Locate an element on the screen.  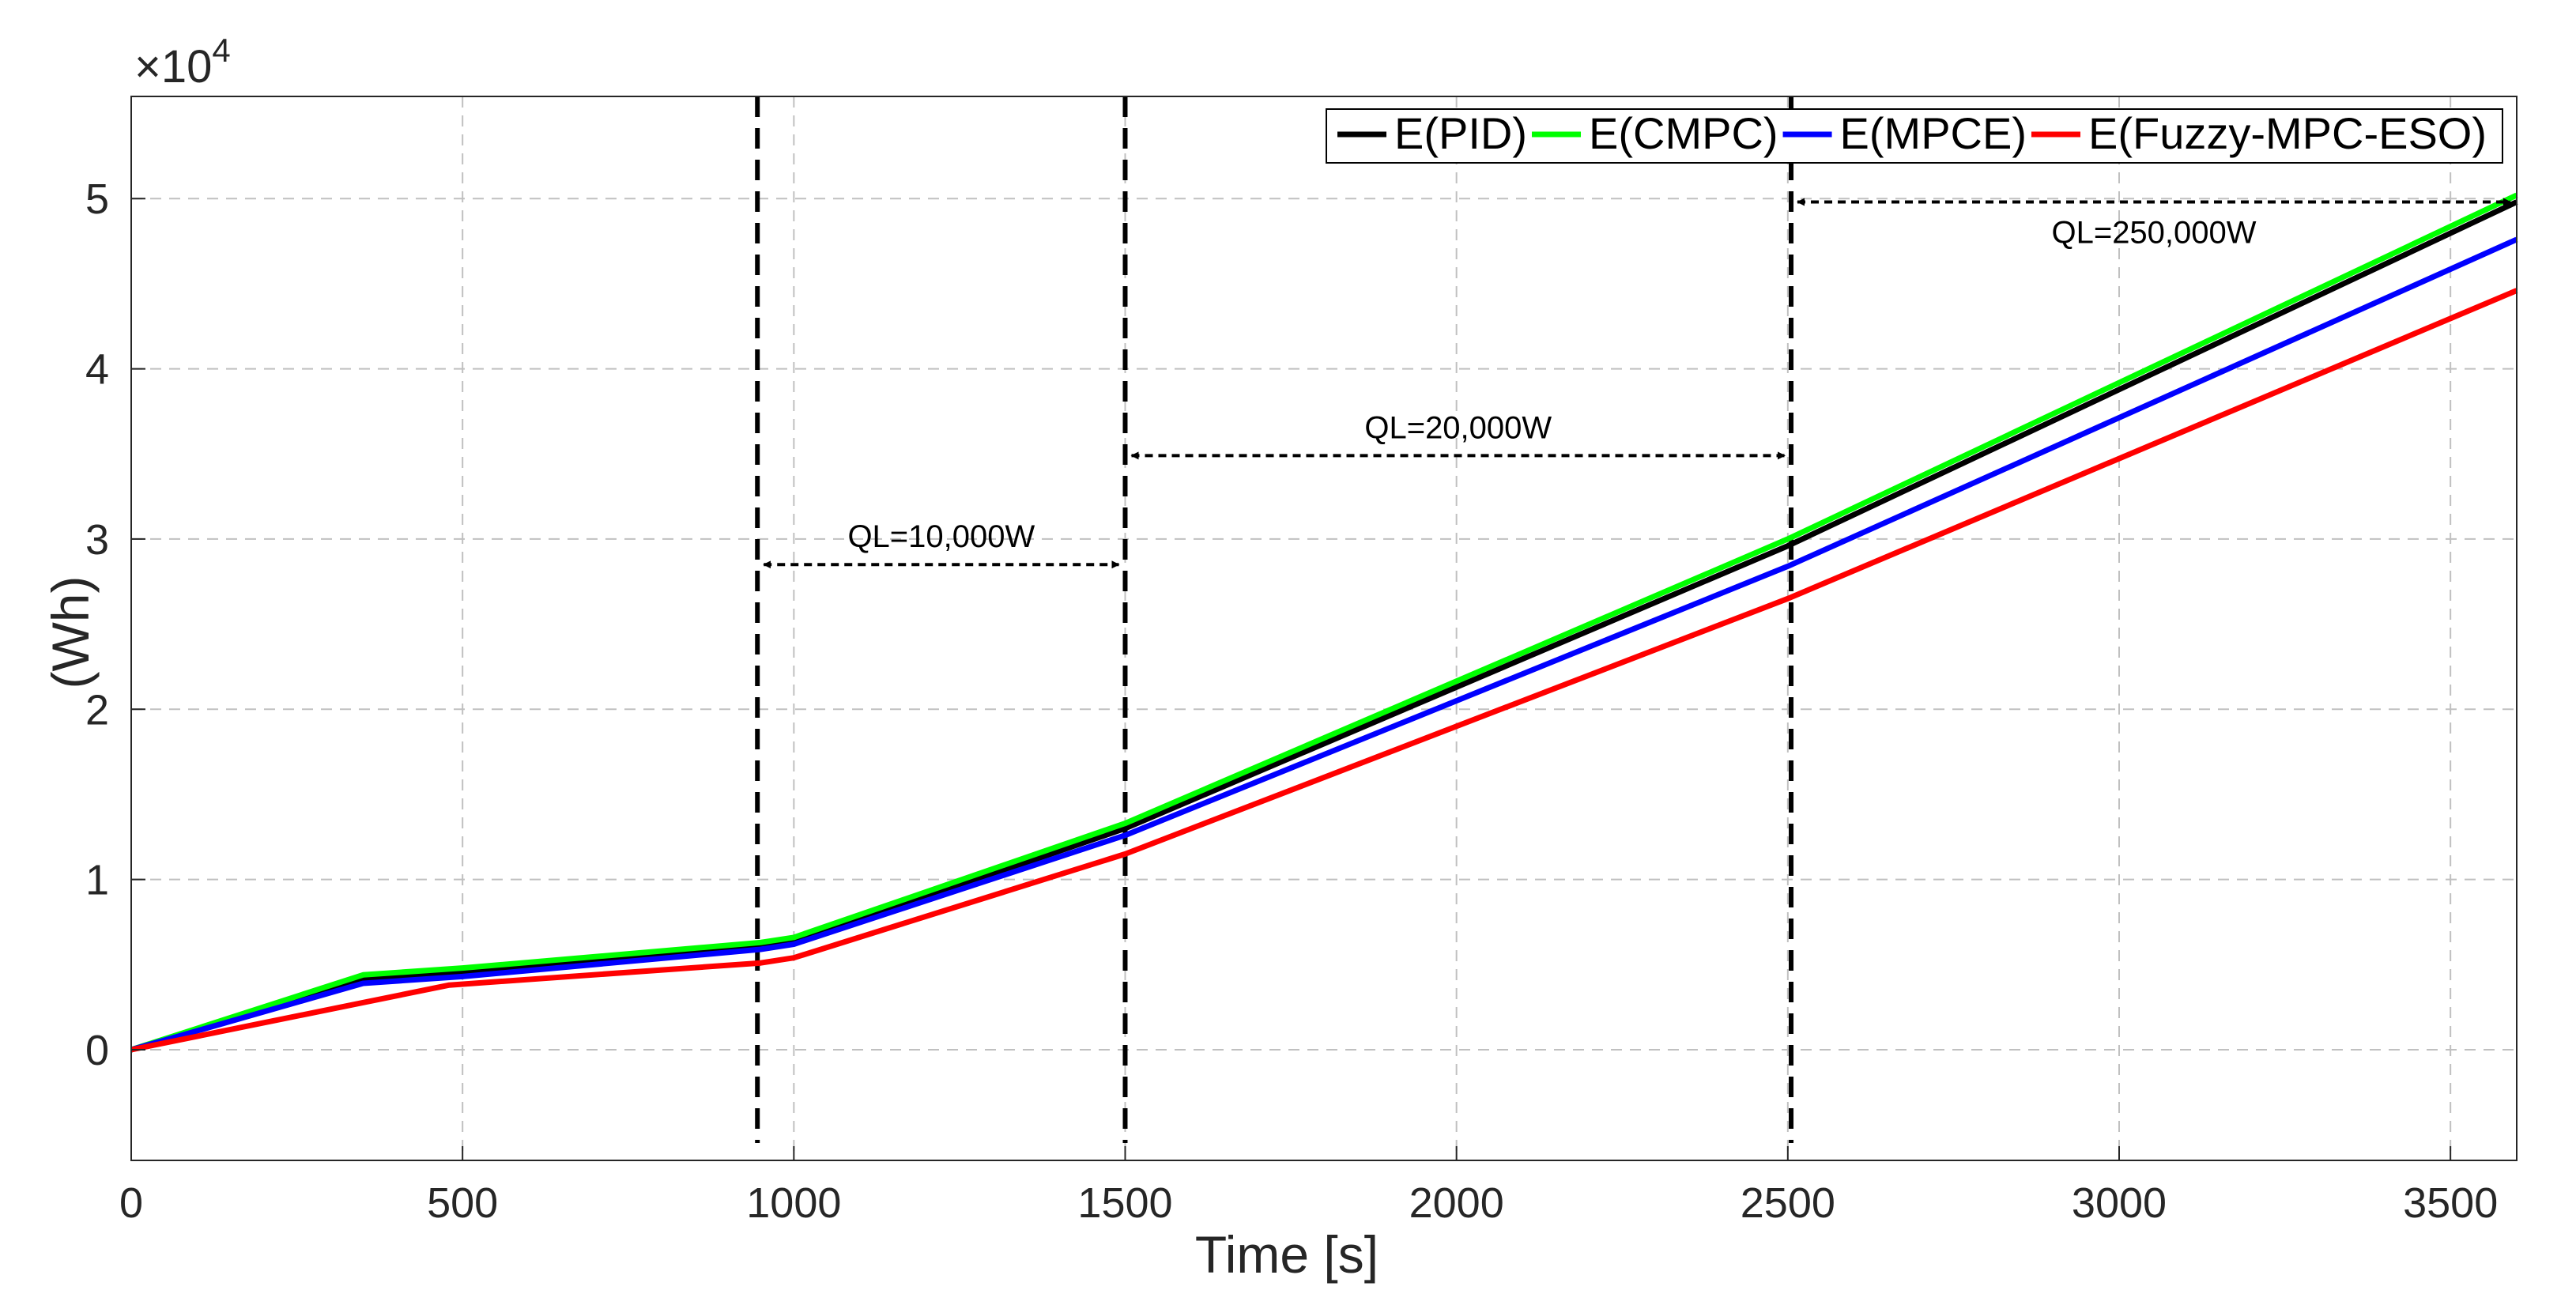
legend-item: E(MPCE) is located at coordinates (1905, 133).